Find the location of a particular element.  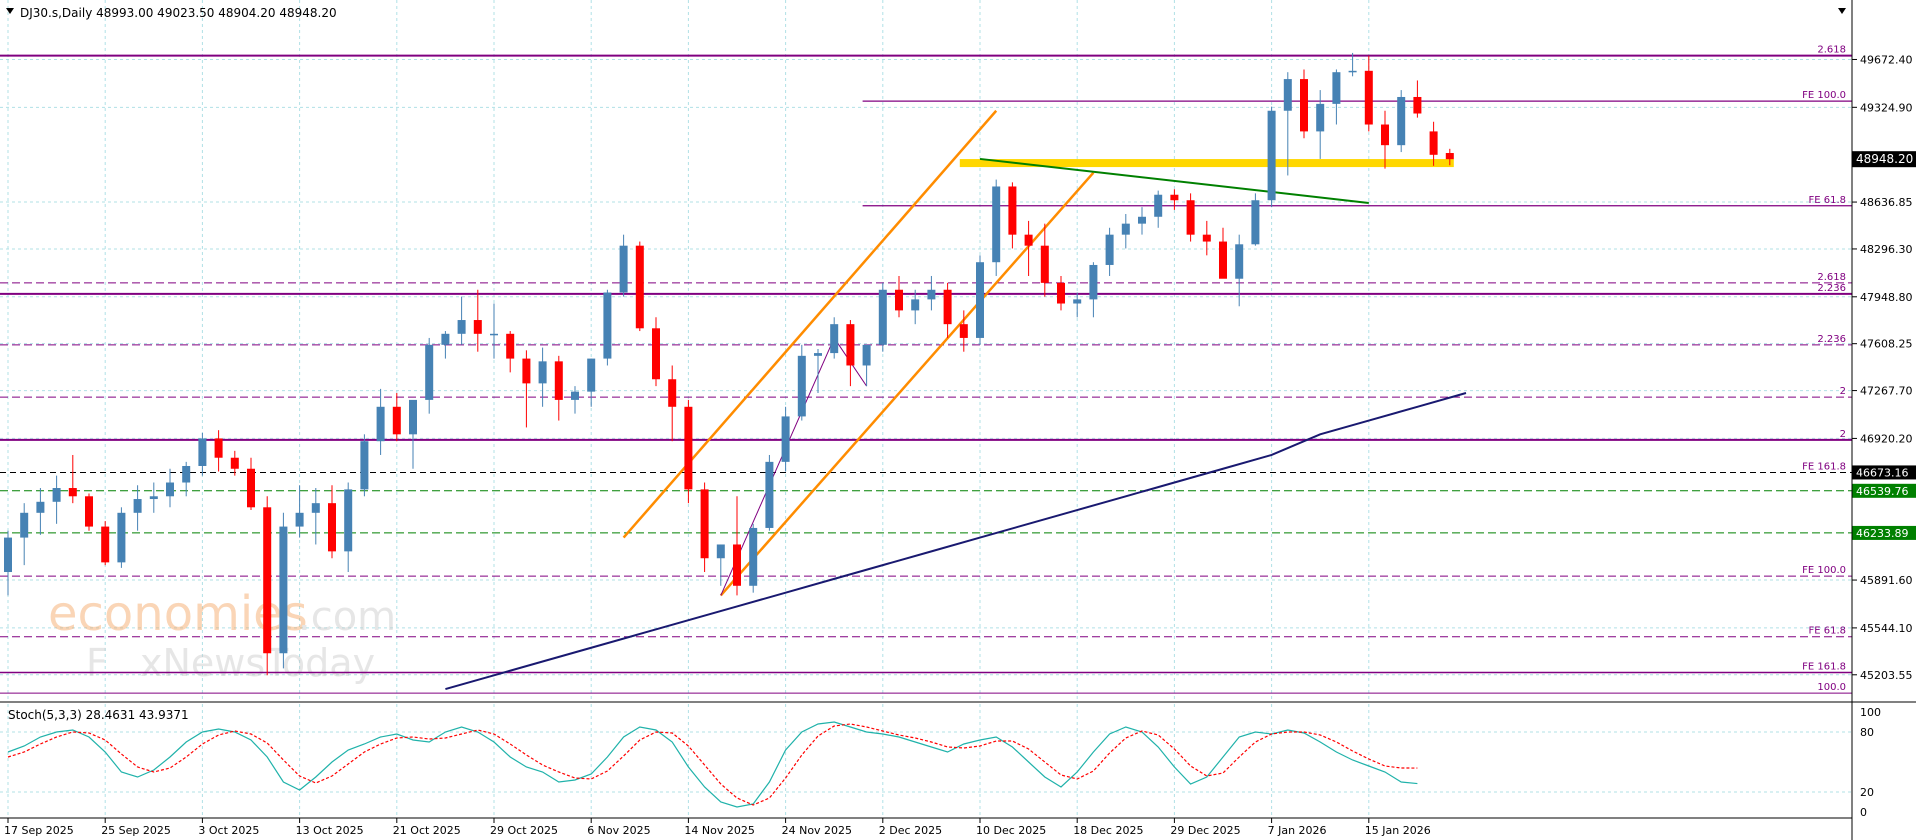

watermark-line2-b: xNewsToday is located at coordinates (257, 663).